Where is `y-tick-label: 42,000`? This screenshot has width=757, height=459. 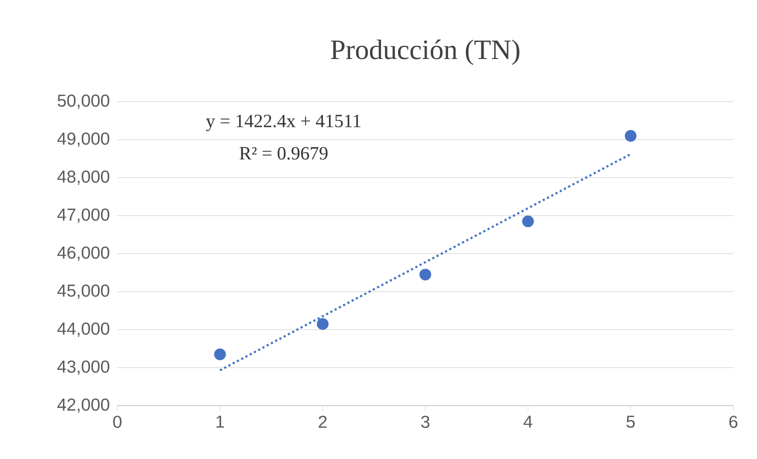
y-tick-label: 42,000 is located at coordinates (83, 405).